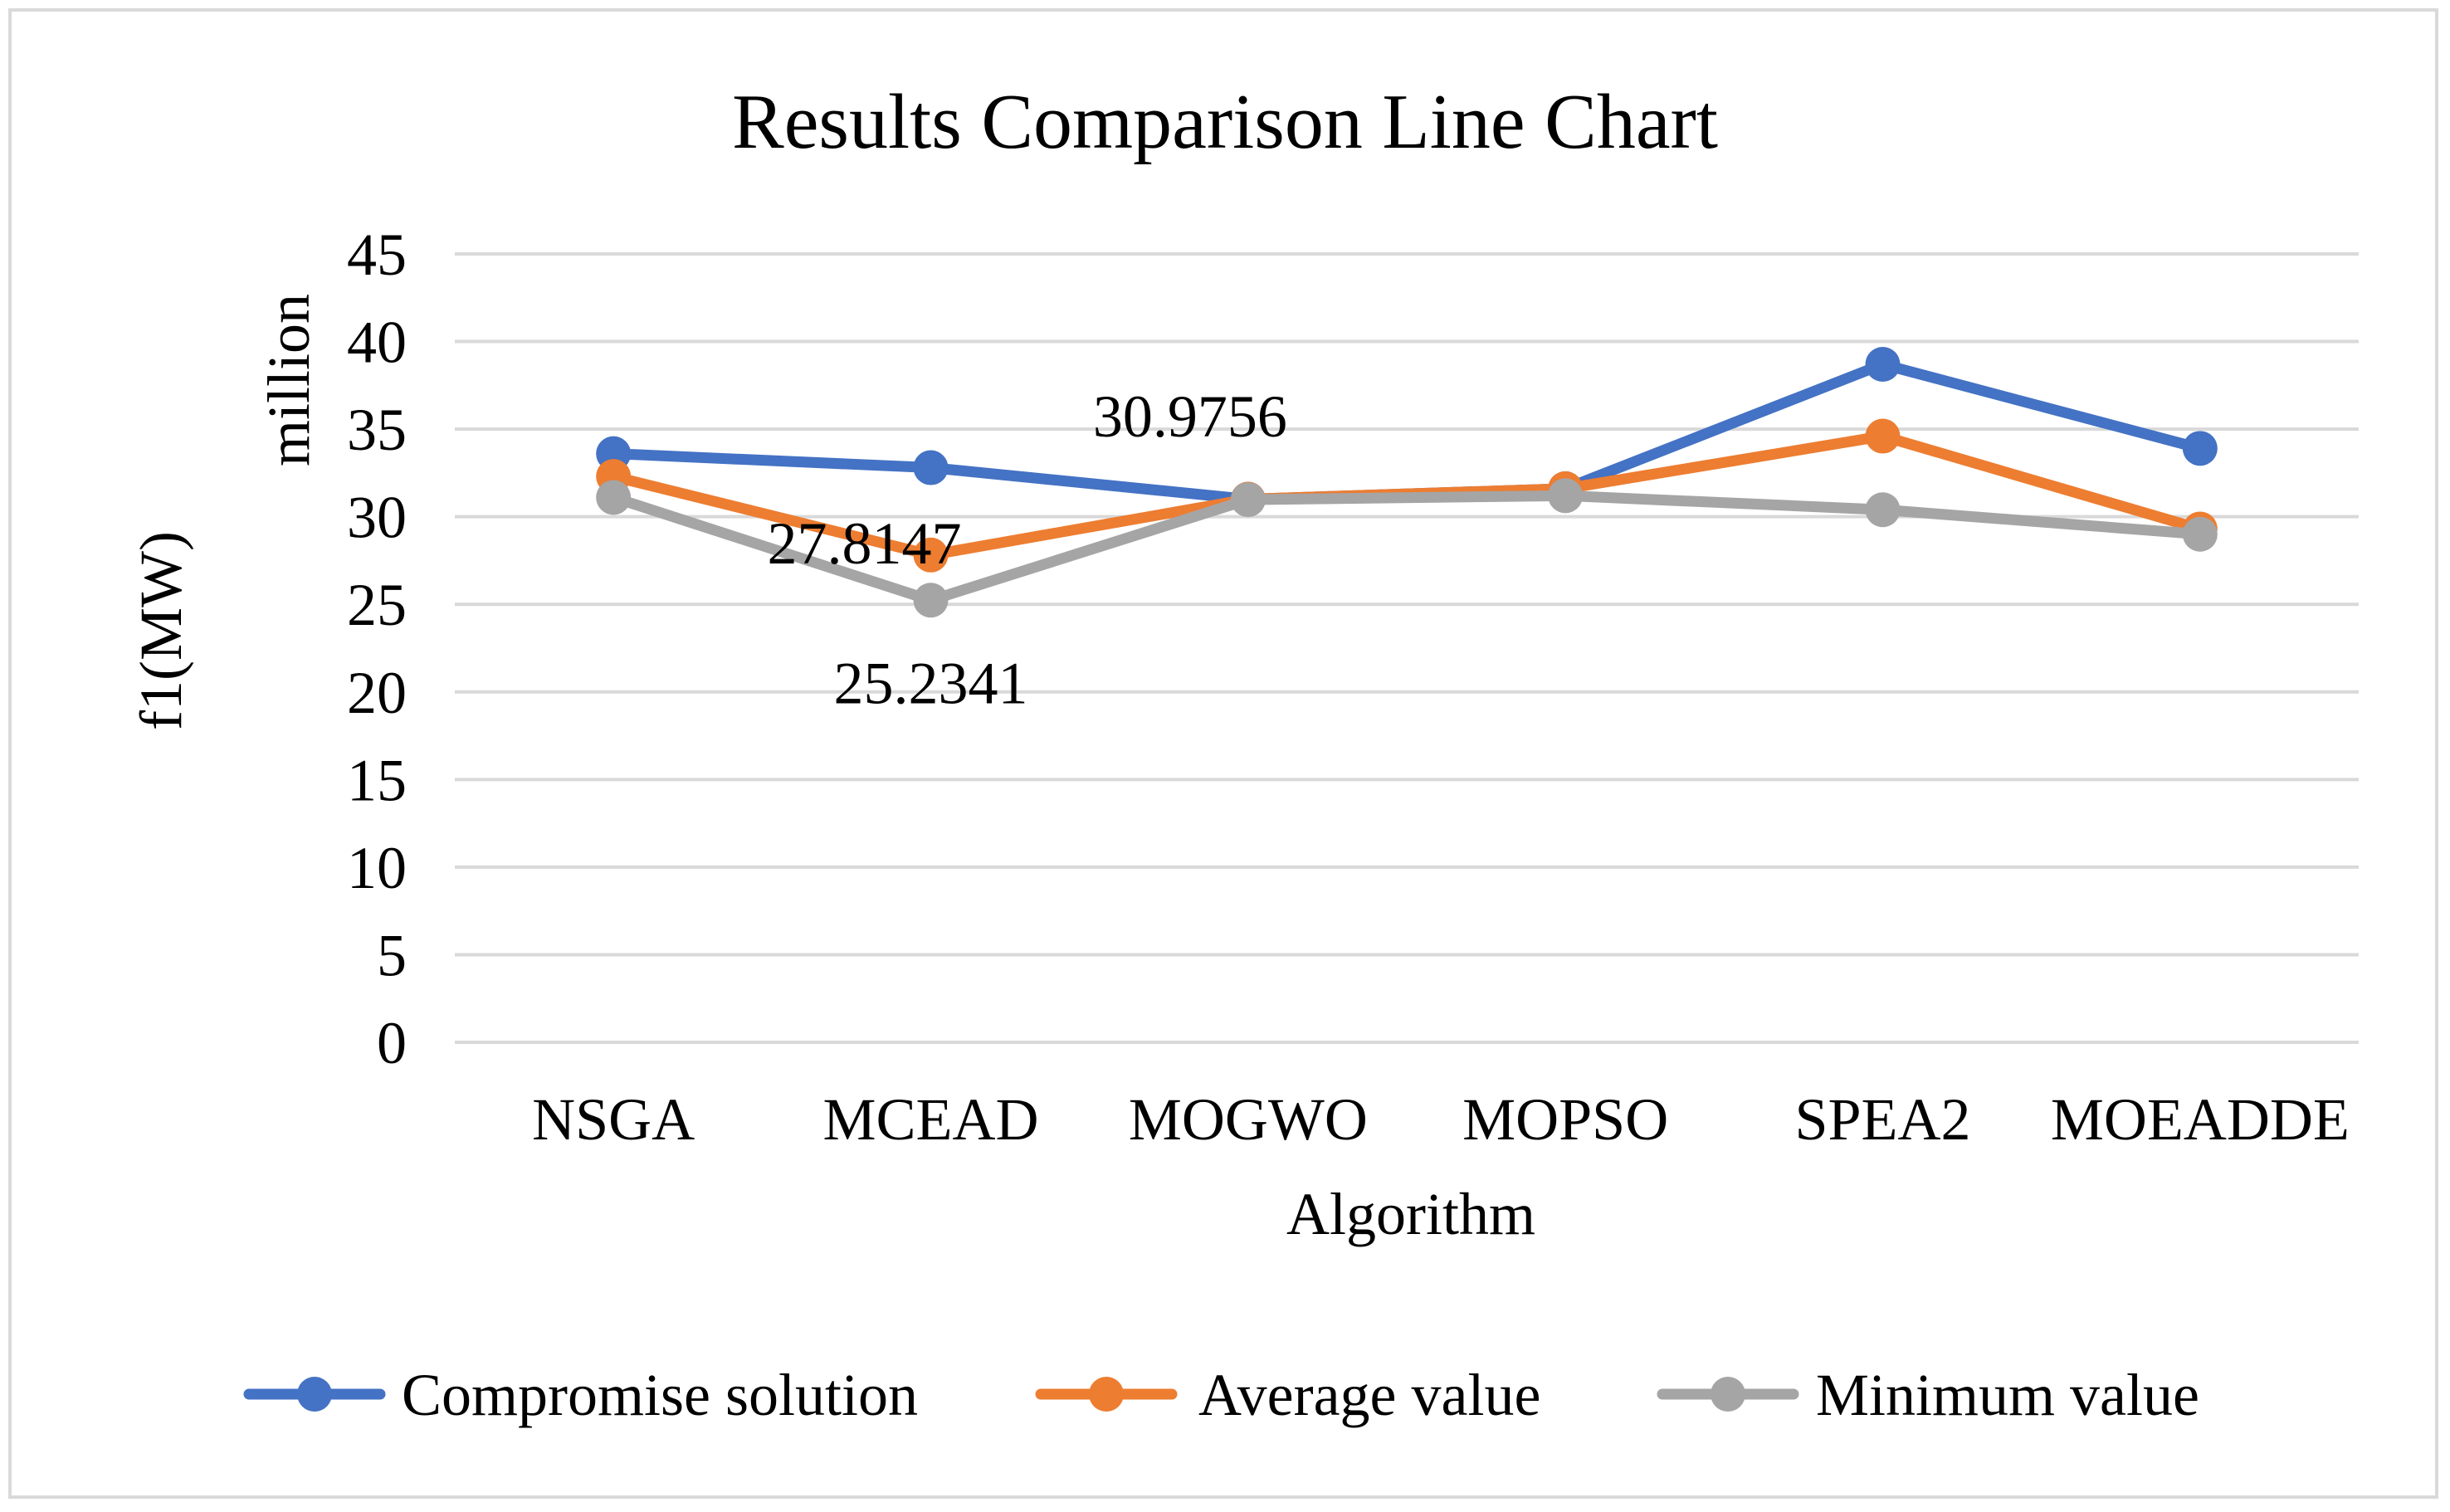  What do you see at coordinates (377, 518) in the screenshot?
I see `y-tick-label: 30` at bounding box center [377, 518].